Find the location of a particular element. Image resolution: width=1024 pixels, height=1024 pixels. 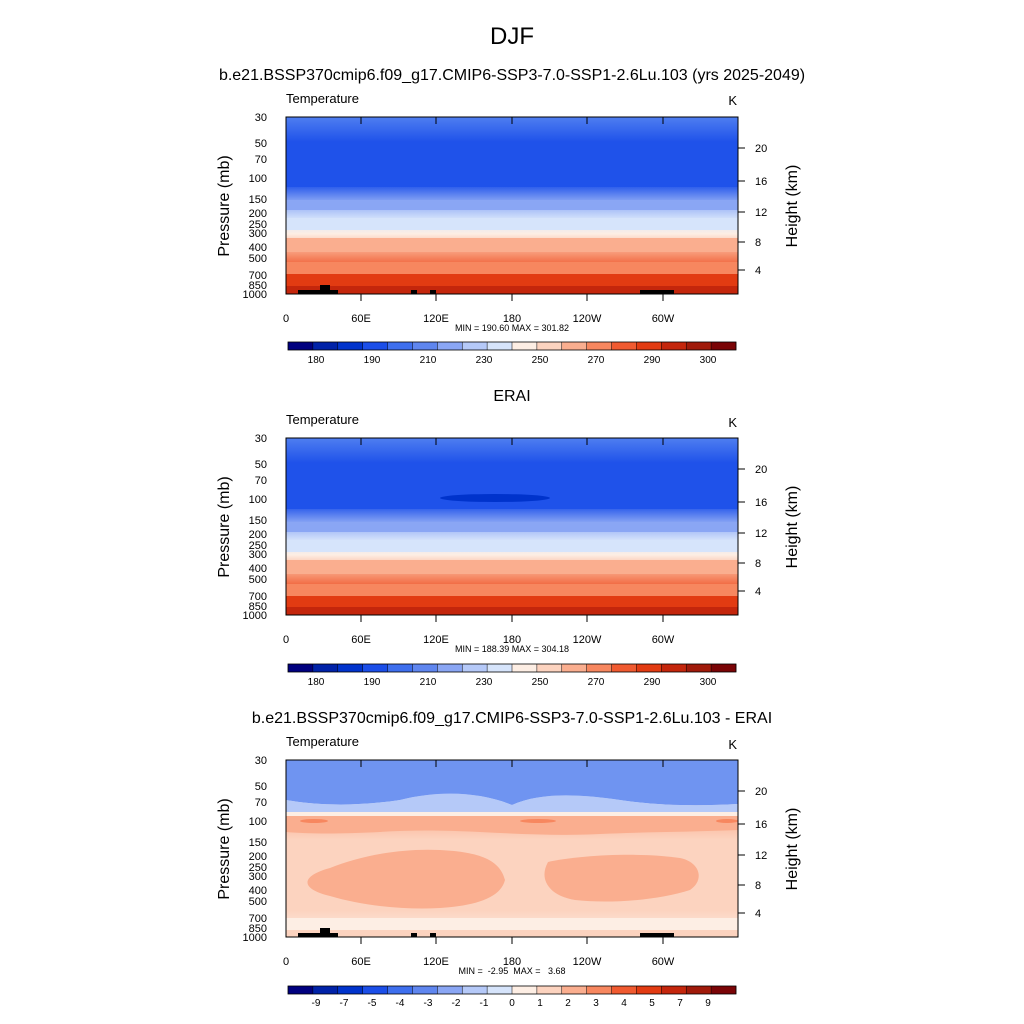

y-tick-label: 150 is located at coordinates (258, 843).